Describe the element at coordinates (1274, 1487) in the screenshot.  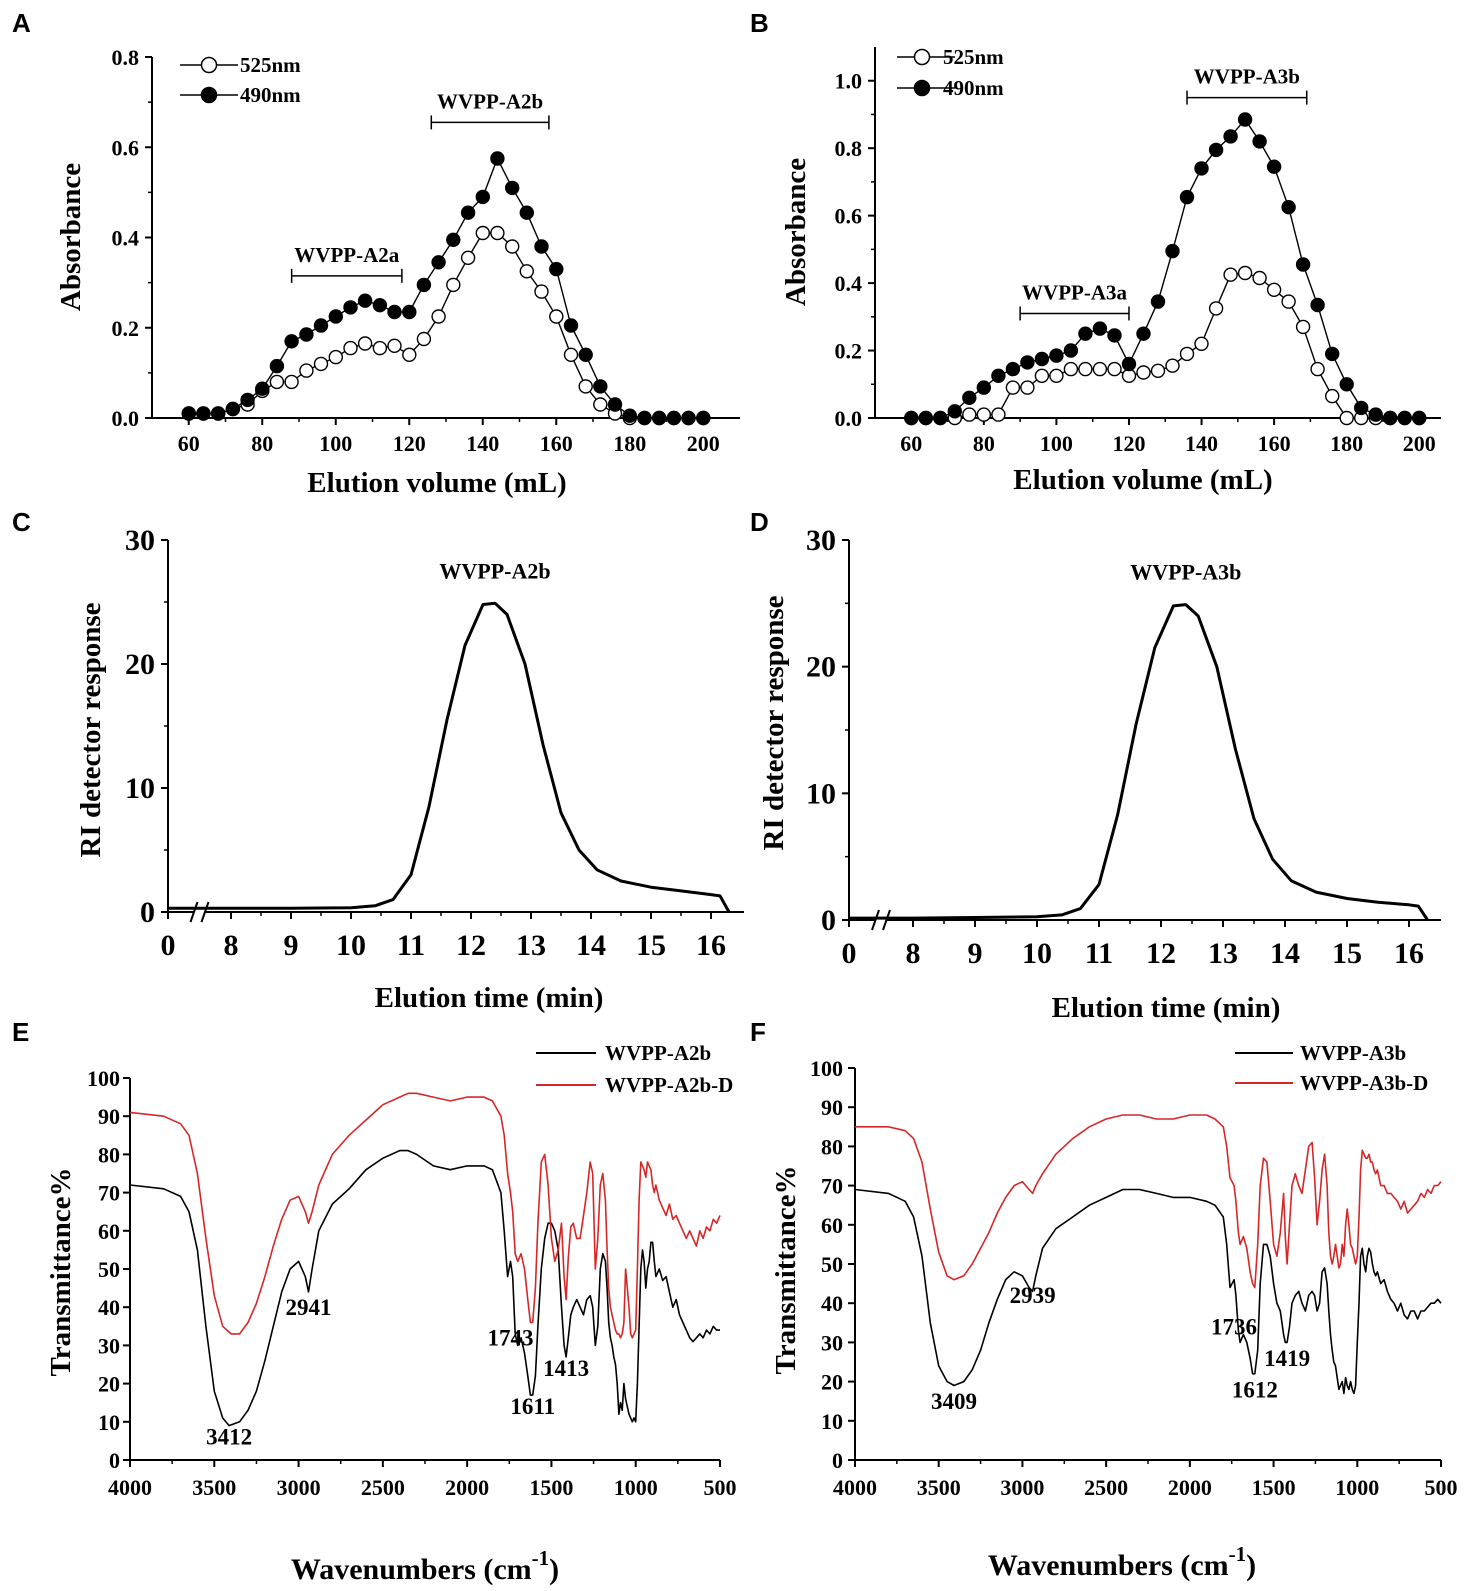
I see `x-tick-label: 1500` at that location.